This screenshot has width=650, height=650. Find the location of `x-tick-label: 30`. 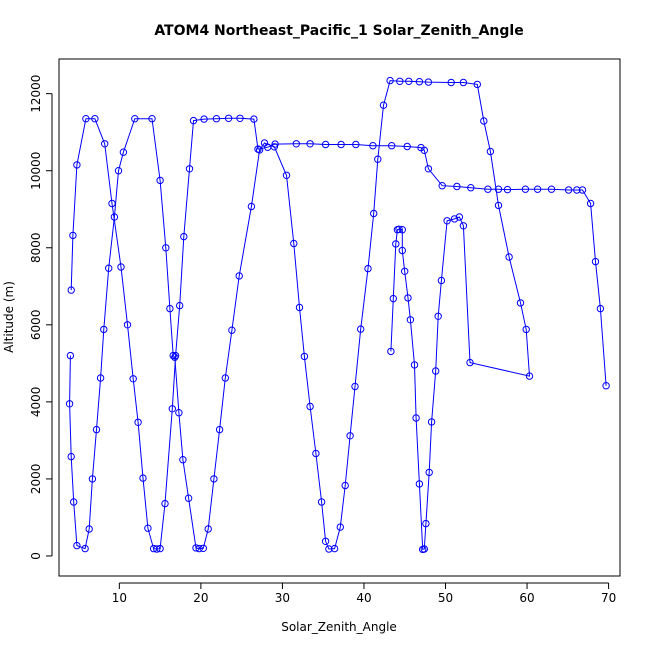

x-tick-label: 30 is located at coordinates (282, 598).